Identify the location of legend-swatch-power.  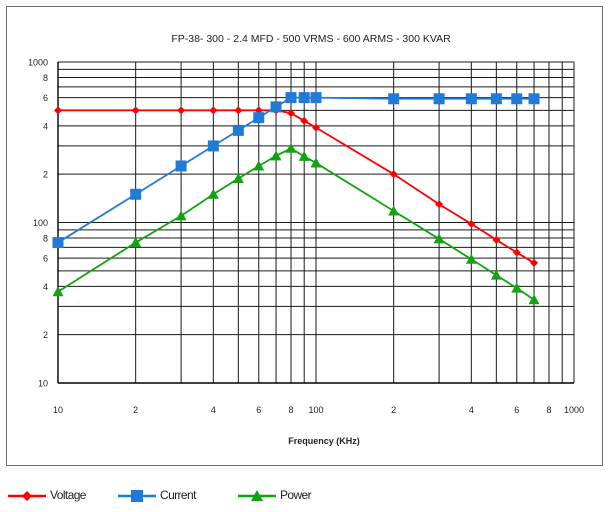
(257, 495).